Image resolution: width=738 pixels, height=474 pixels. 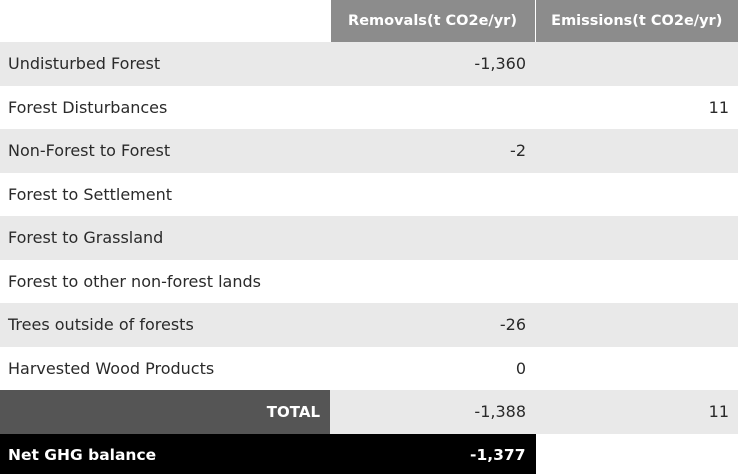 What do you see at coordinates (636, 412) in the screenshot?
I see `total-emissions: 11` at bounding box center [636, 412].